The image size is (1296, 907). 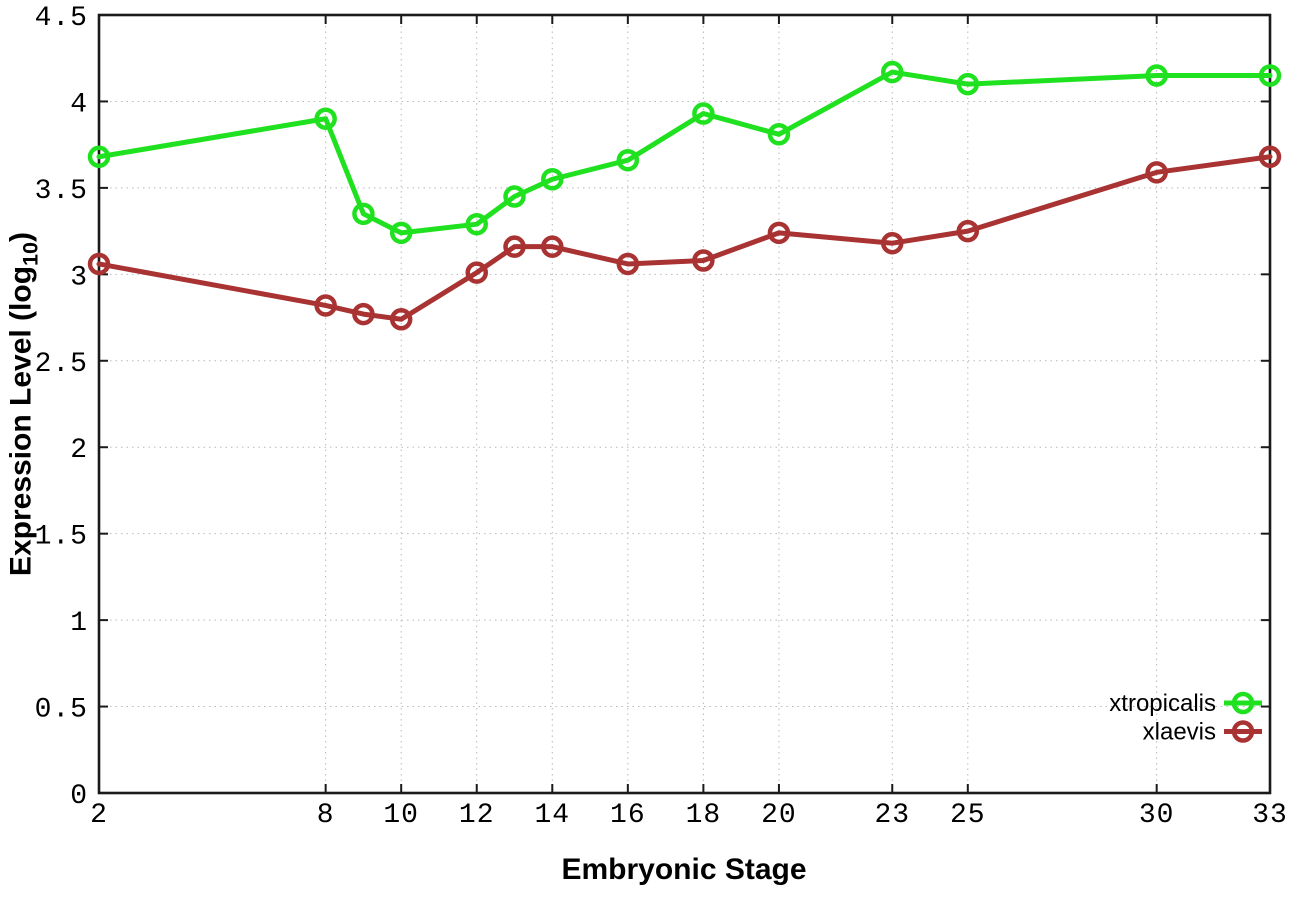 I want to click on x-axis-title: Embryonic Stage, so click(x=684, y=869).